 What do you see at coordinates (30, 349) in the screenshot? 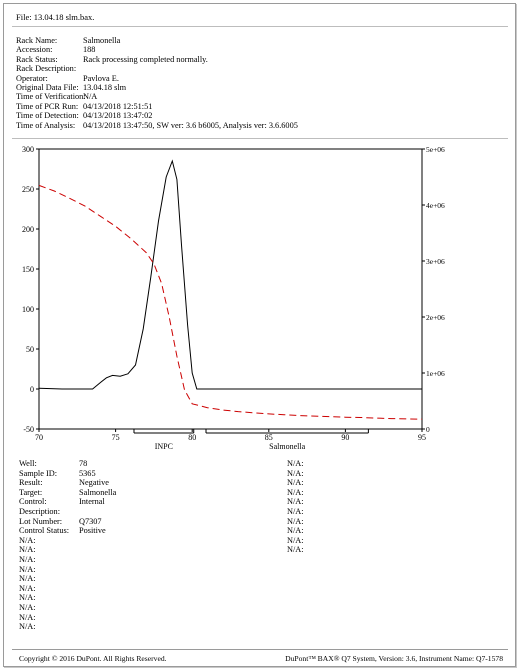
I see `y-tick-label: 50` at bounding box center [30, 349].